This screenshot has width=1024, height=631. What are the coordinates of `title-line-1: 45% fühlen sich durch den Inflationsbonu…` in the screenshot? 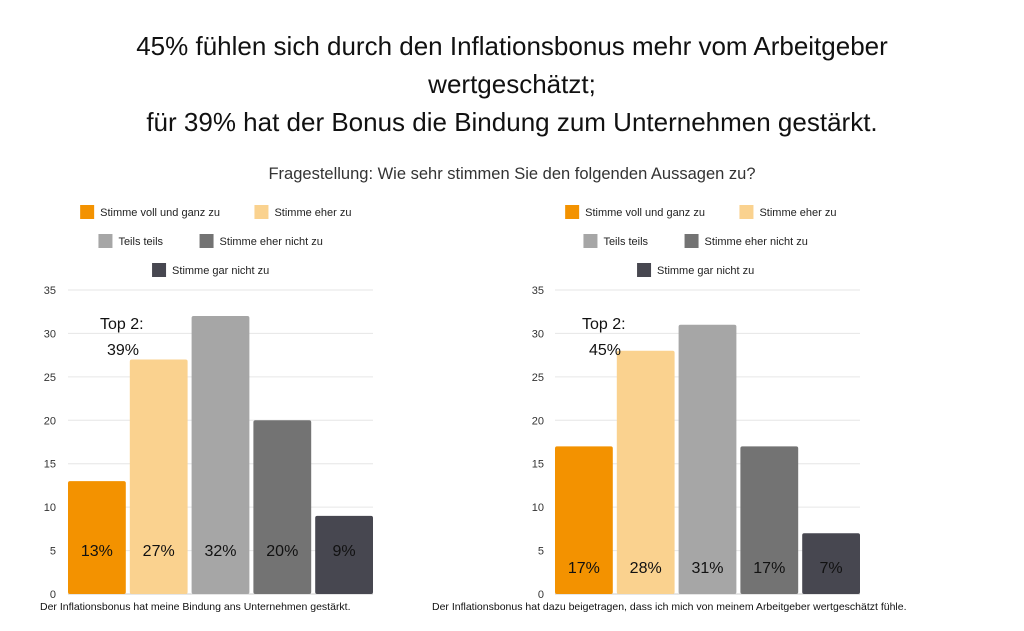 It's located at (512, 46).